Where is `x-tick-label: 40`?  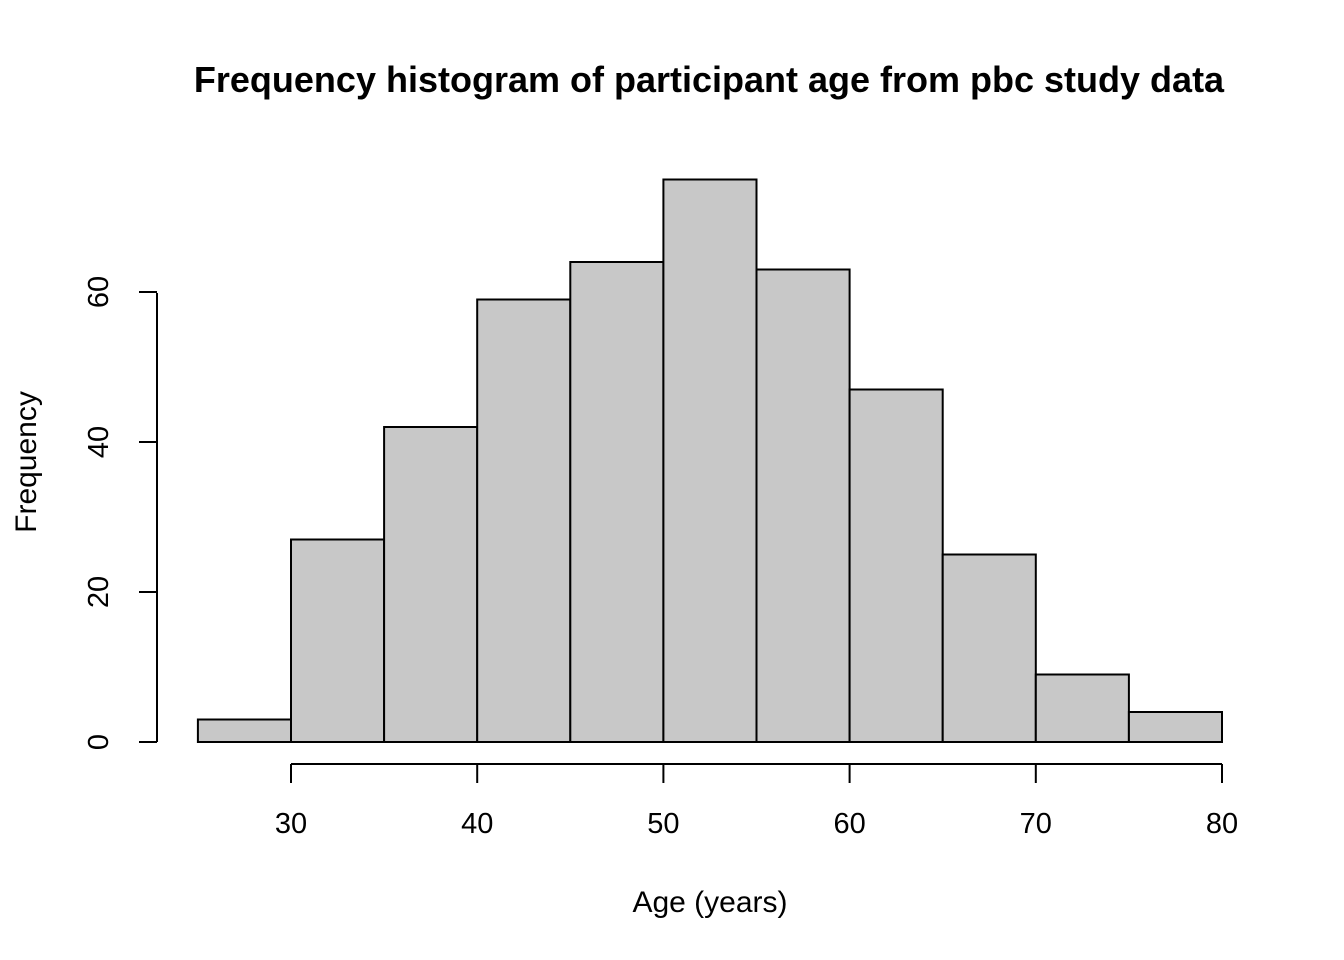
x-tick-label: 40 is located at coordinates (477, 824).